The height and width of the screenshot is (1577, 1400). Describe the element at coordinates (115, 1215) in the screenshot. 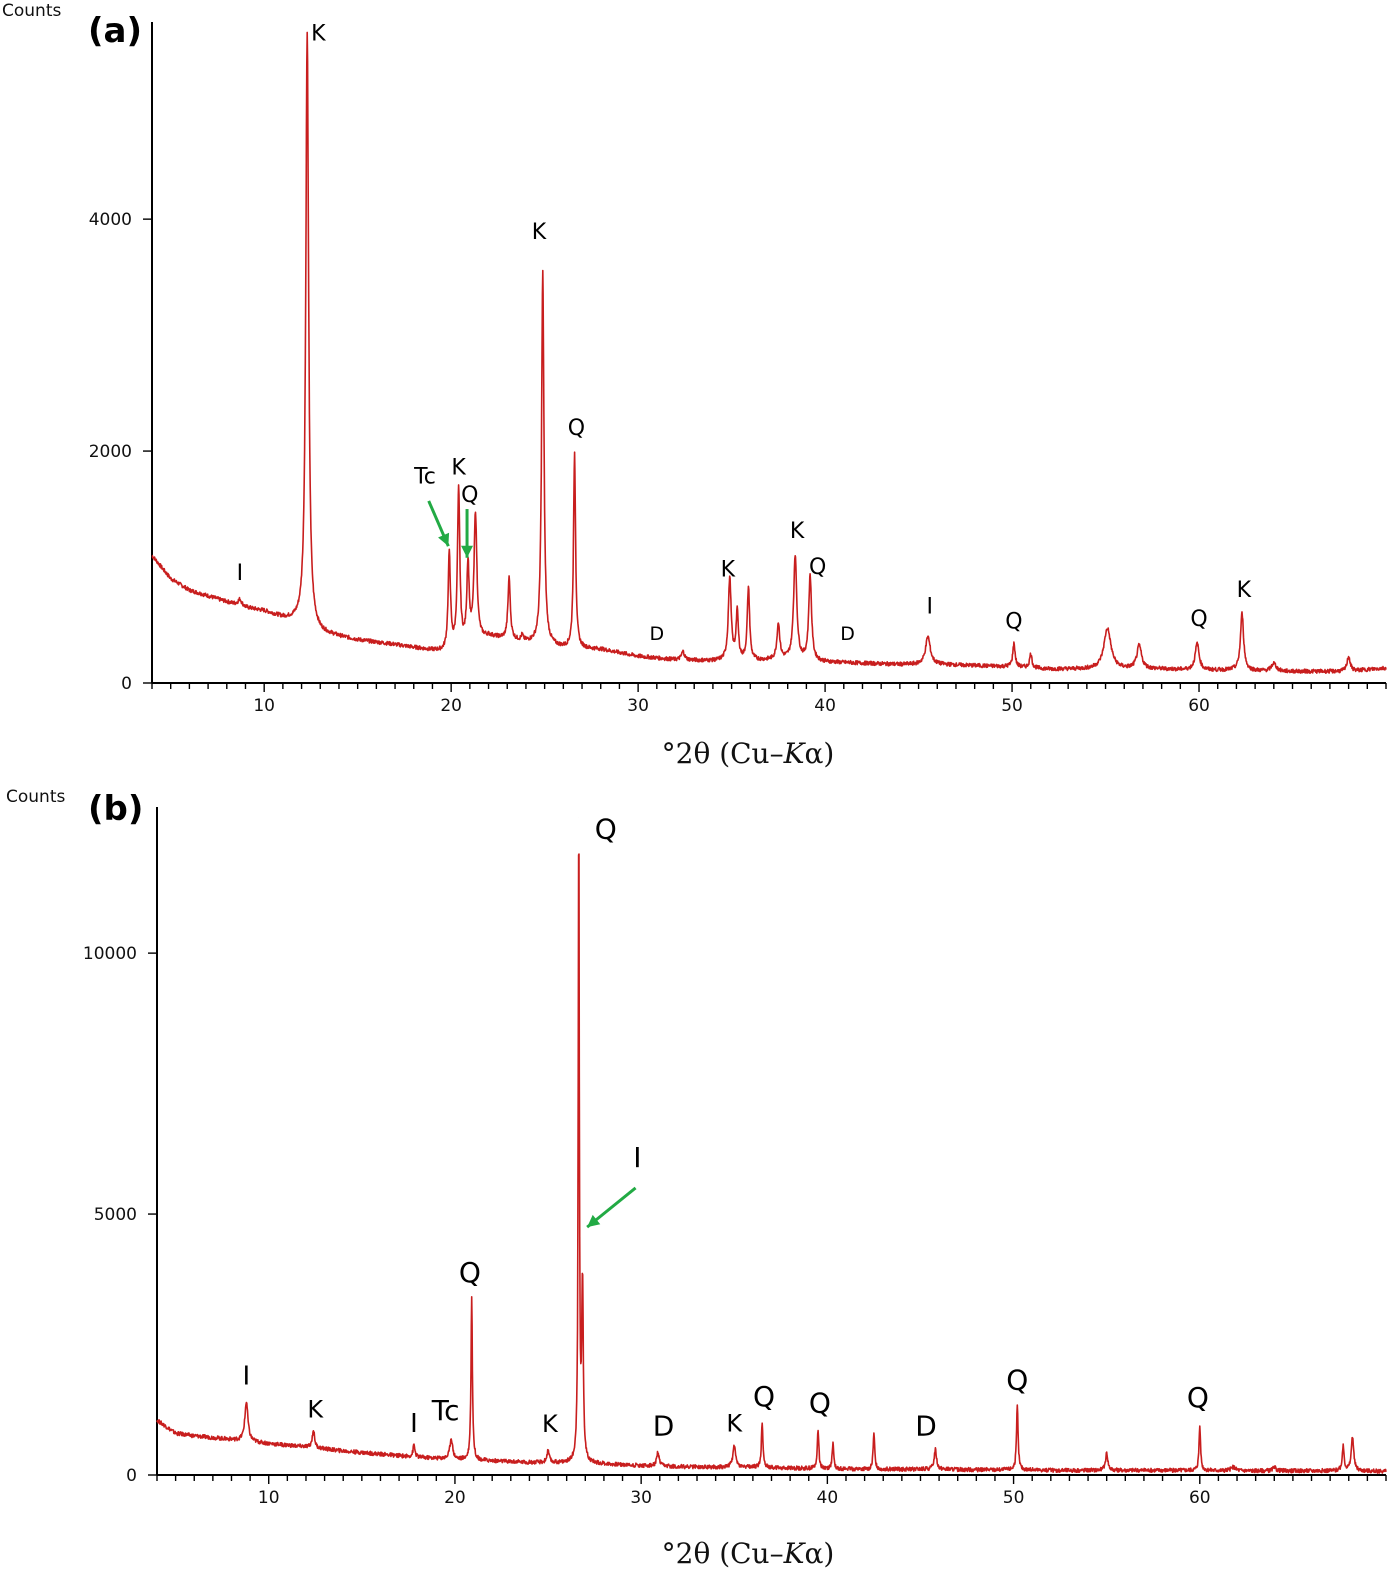

I see `y-tick-label: 5000` at that location.